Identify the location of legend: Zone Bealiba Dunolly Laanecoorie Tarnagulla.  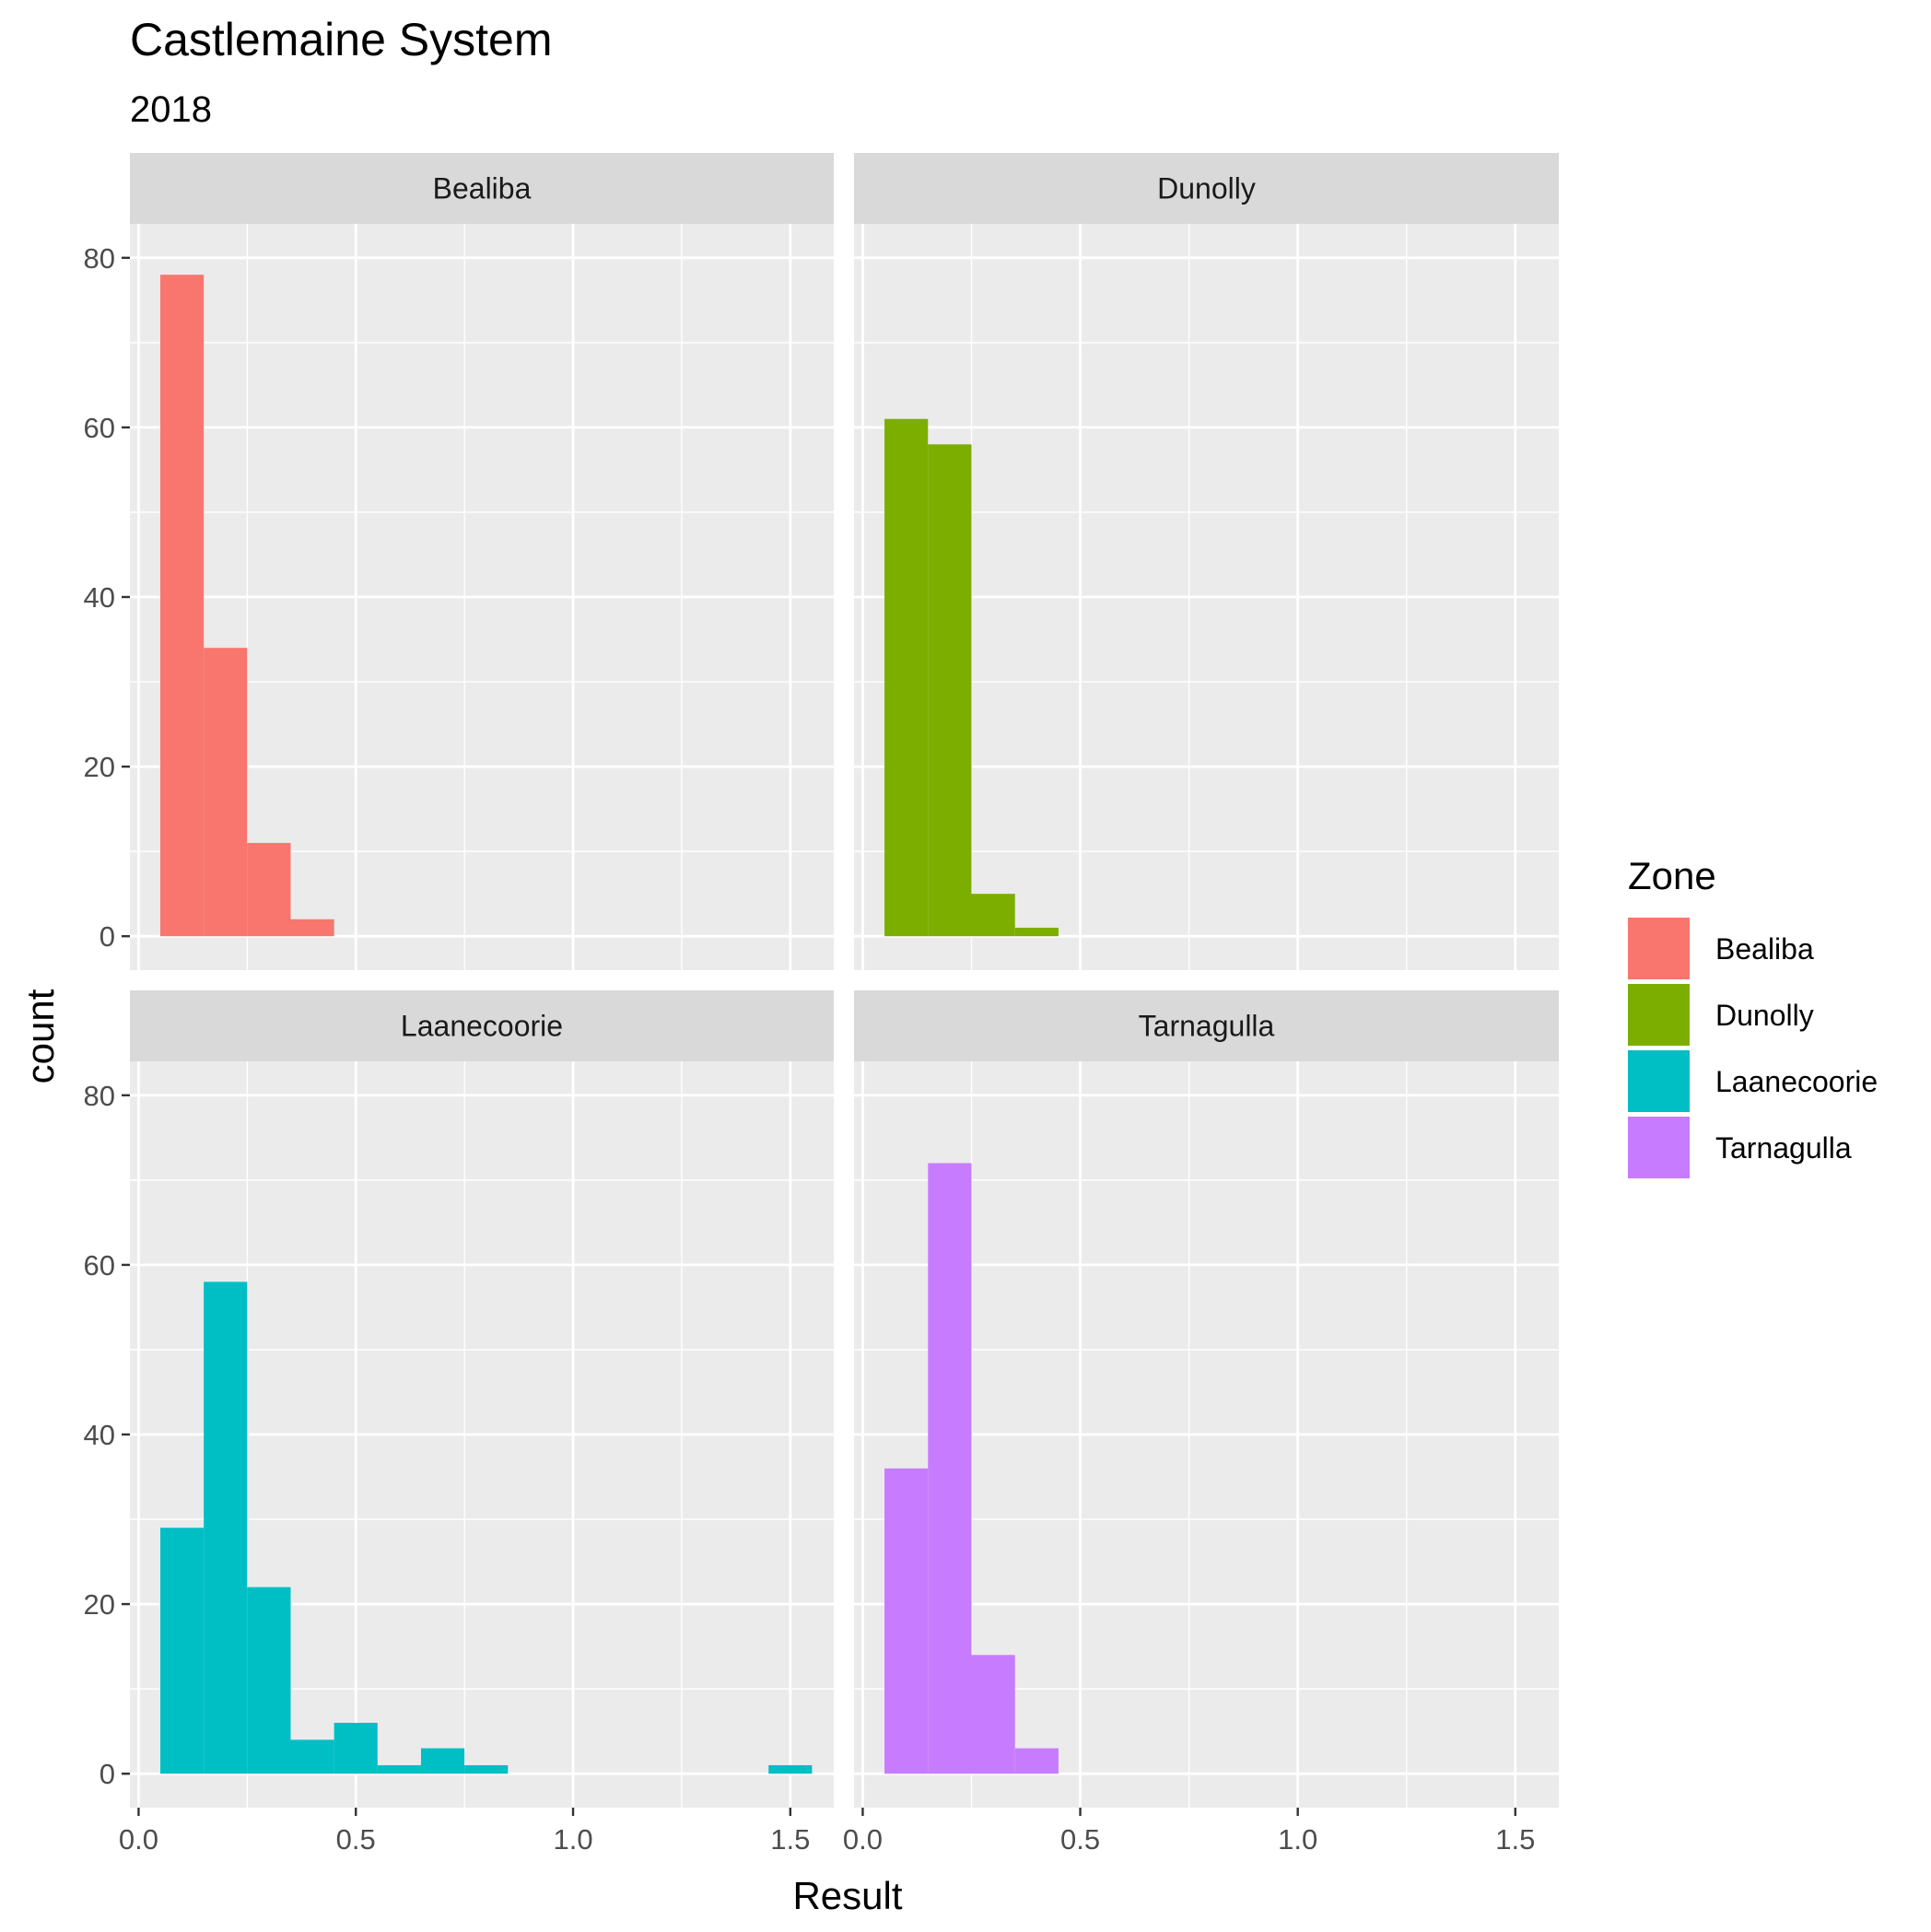
(1753, 1016).